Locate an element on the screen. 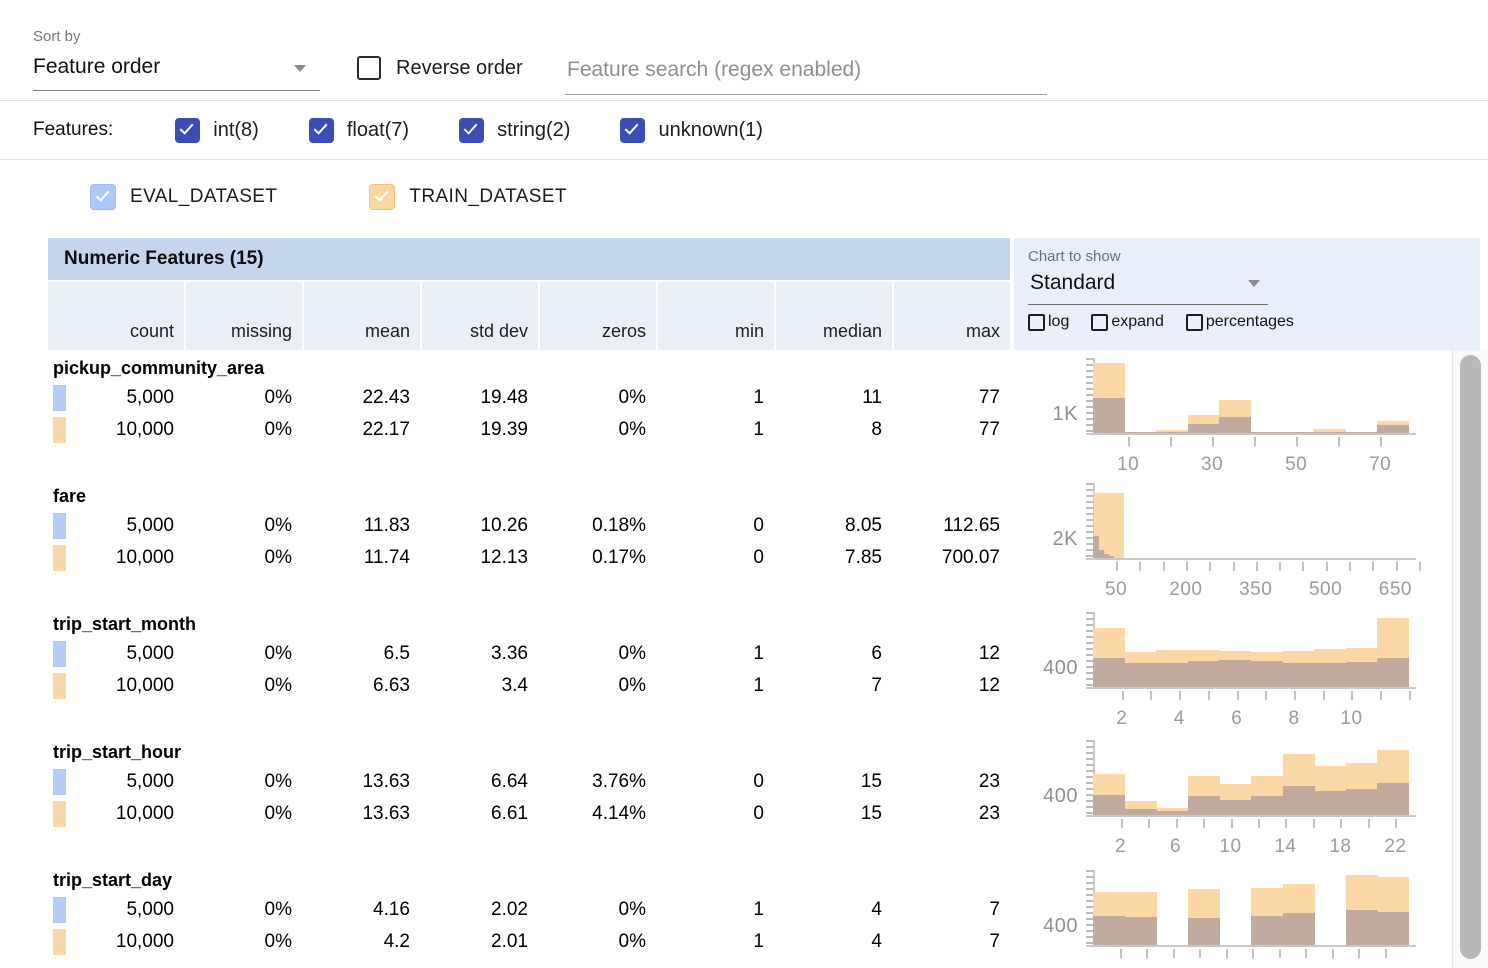 The width and height of the screenshot is (1488, 968). vertical-scrollbar-track is located at coordinates (1470, 659).